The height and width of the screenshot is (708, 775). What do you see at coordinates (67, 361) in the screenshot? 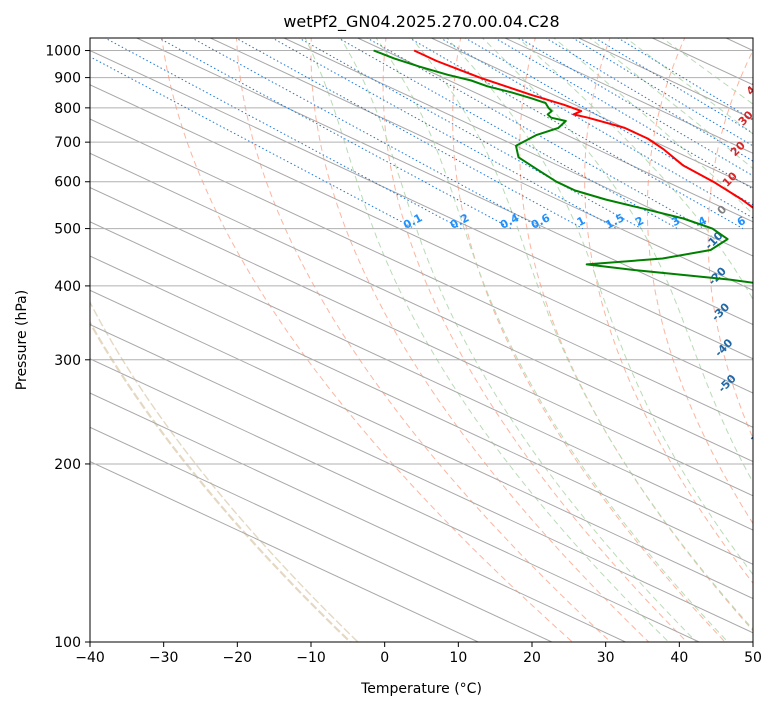
I see `y-tick-label: 300` at bounding box center [67, 361].